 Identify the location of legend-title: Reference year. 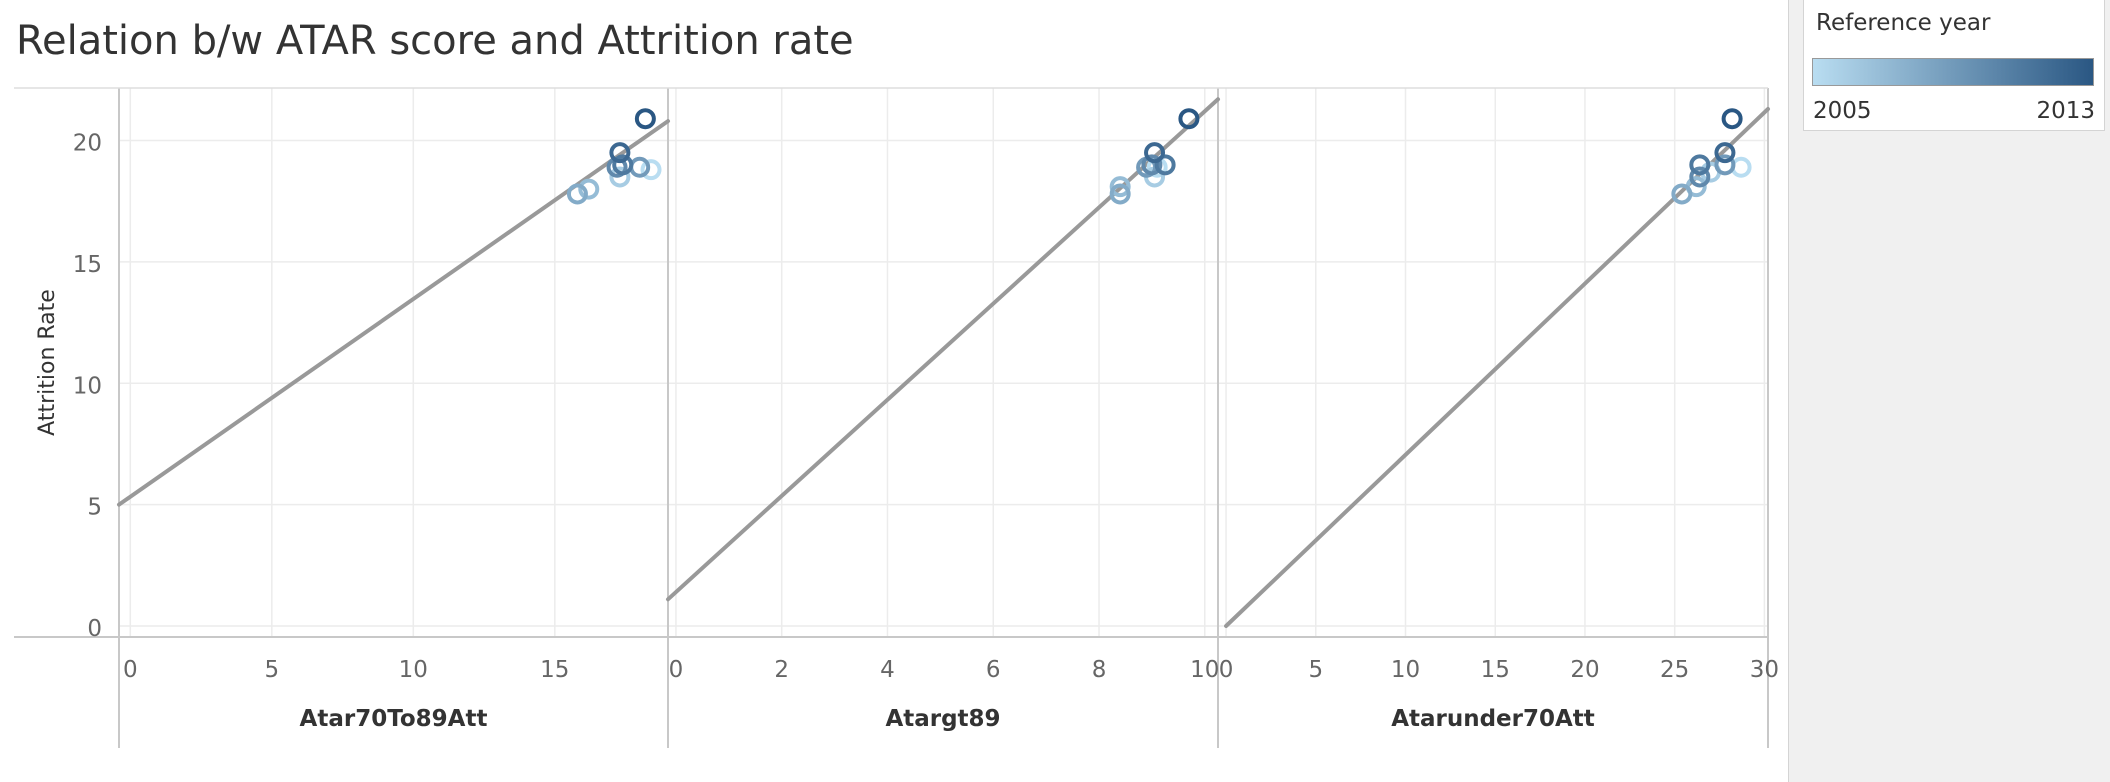
(1903, 23).